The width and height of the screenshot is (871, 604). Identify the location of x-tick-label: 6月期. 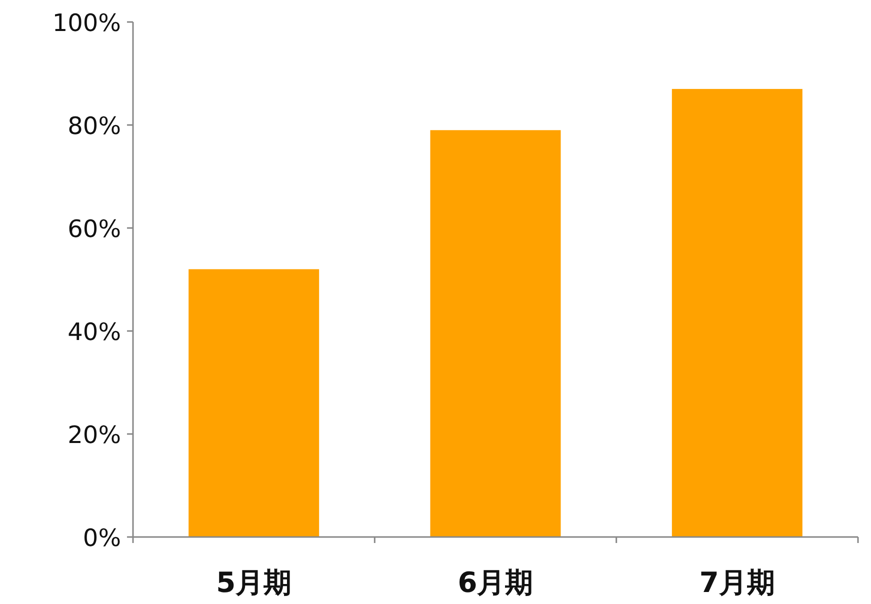
(496, 582).